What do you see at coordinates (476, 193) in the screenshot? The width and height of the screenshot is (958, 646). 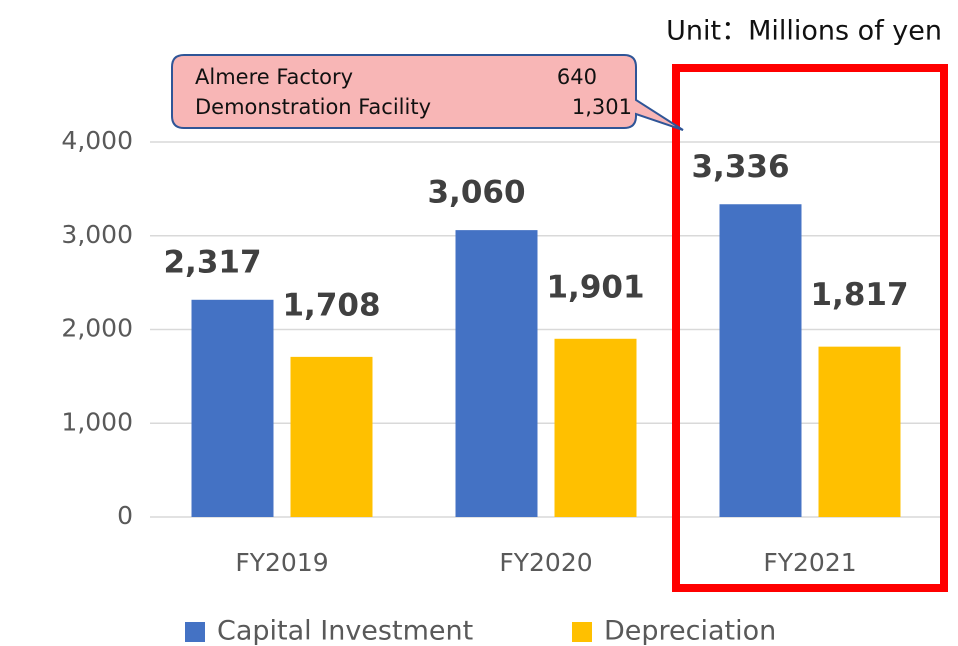 I see `value-label: 3,060` at bounding box center [476, 193].